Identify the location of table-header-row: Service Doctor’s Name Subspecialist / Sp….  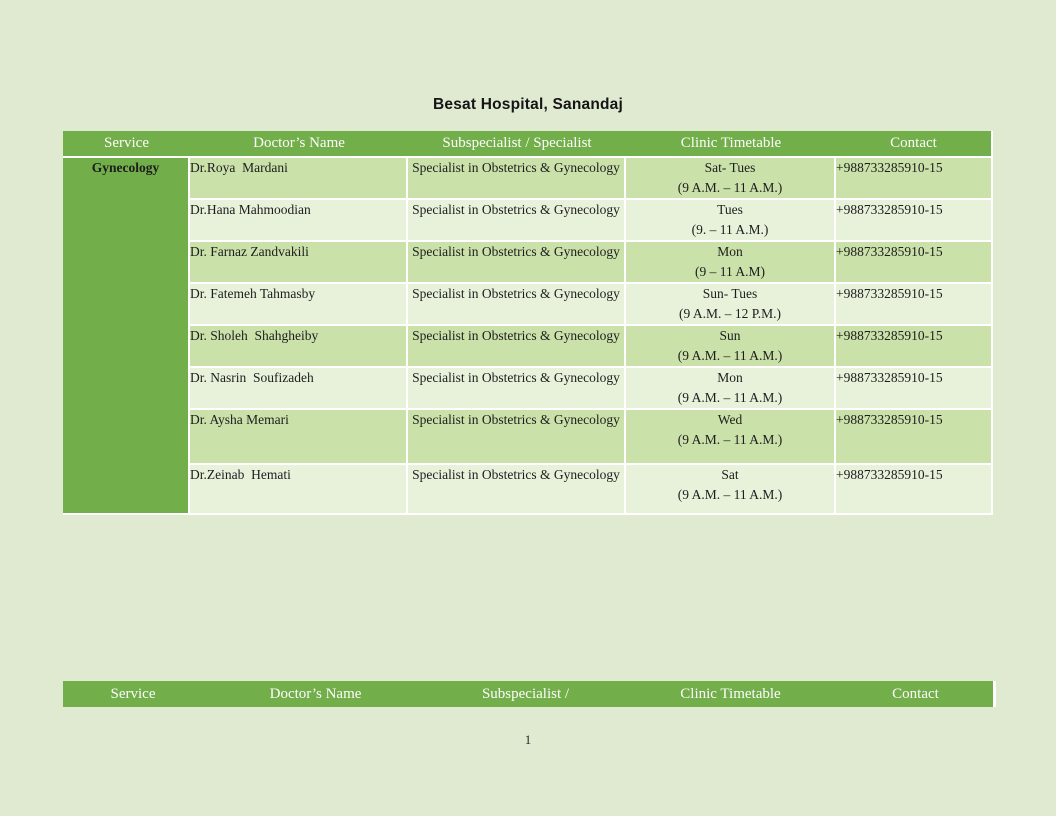
(528, 144).